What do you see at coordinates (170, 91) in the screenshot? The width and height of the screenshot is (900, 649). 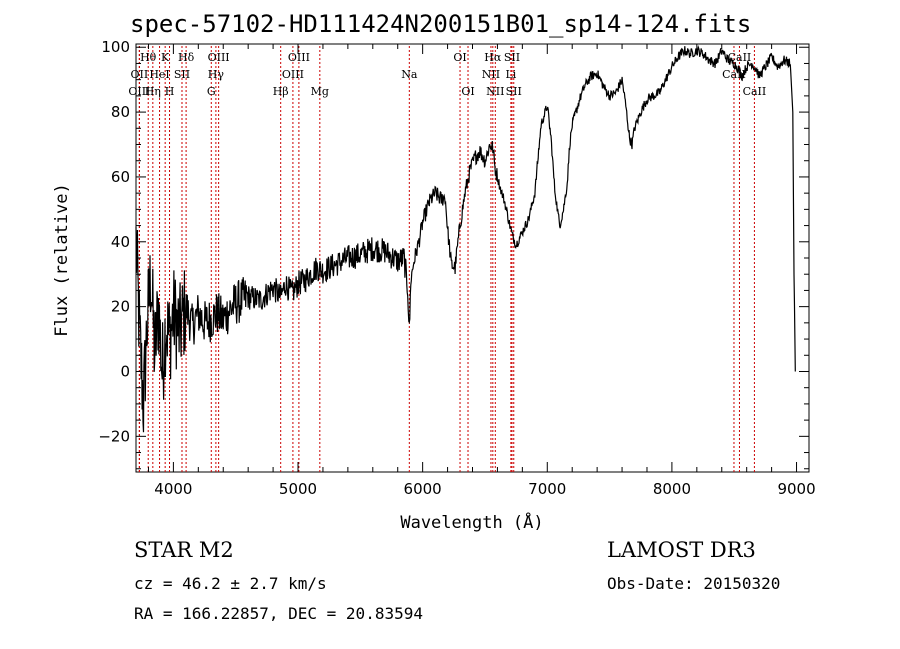 I see `line-label: H` at bounding box center [170, 91].